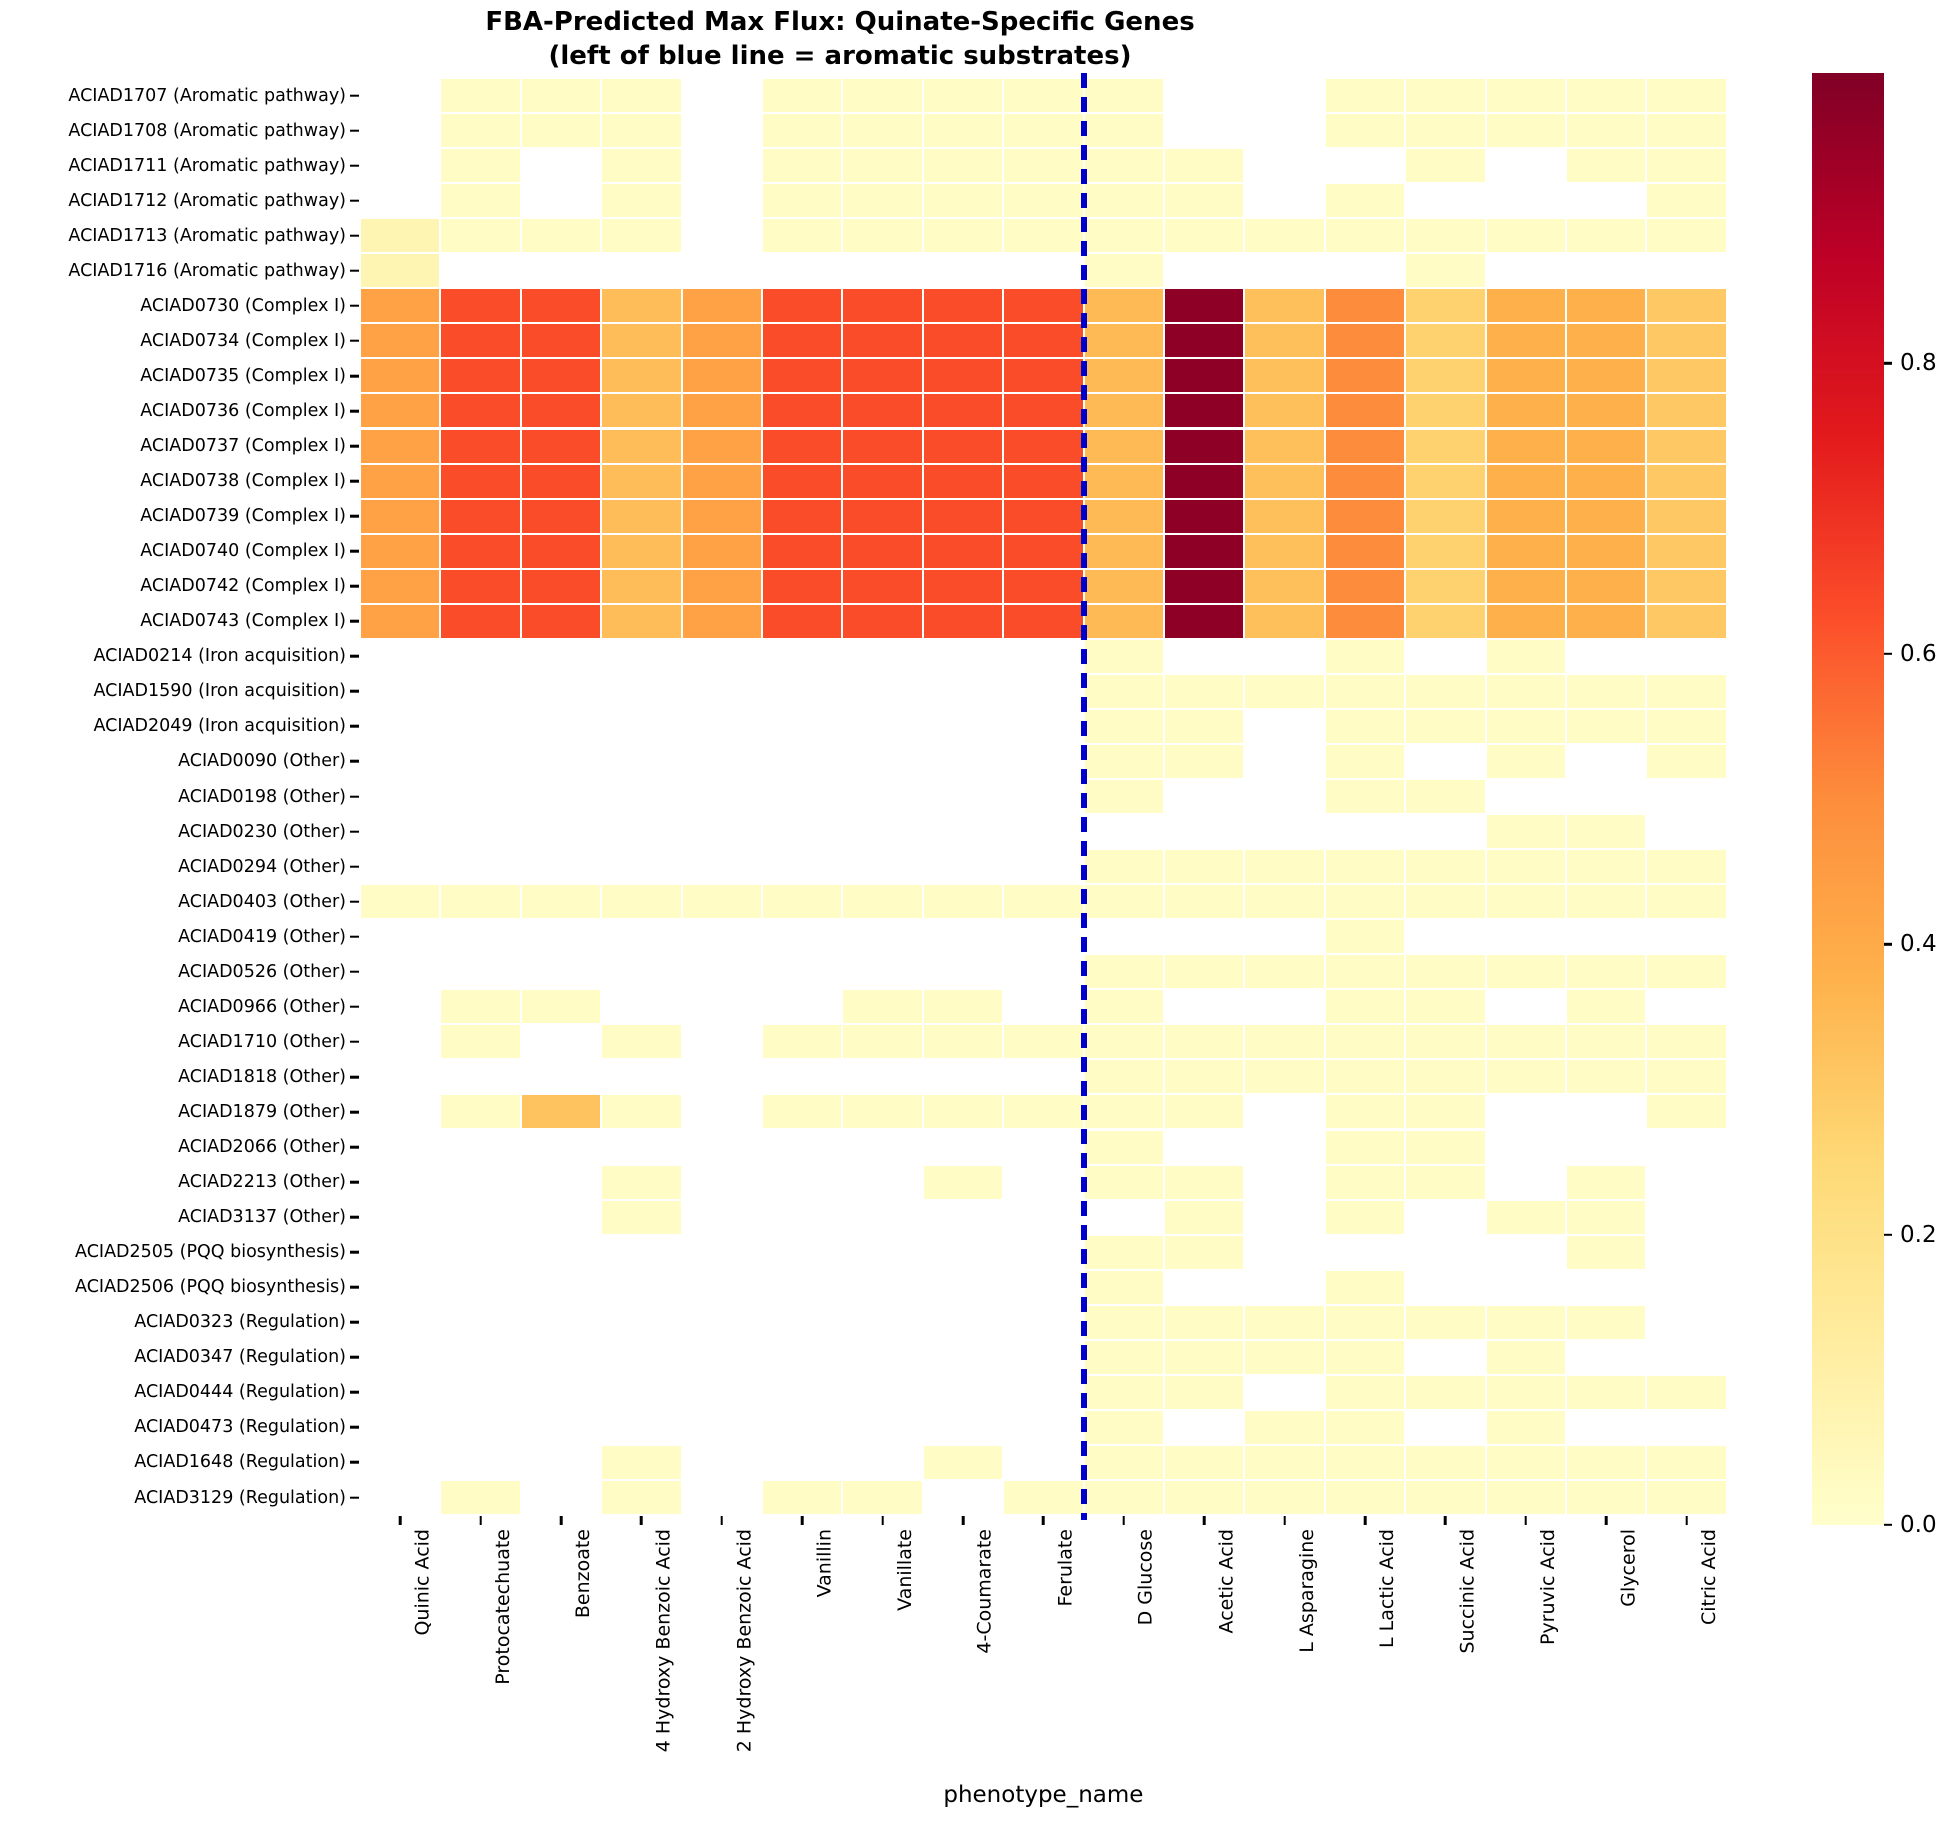 The width and height of the screenshot is (1947, 1826). I want to click on y-tick-label: ACIAD0526 (Other), so click(262, 971).